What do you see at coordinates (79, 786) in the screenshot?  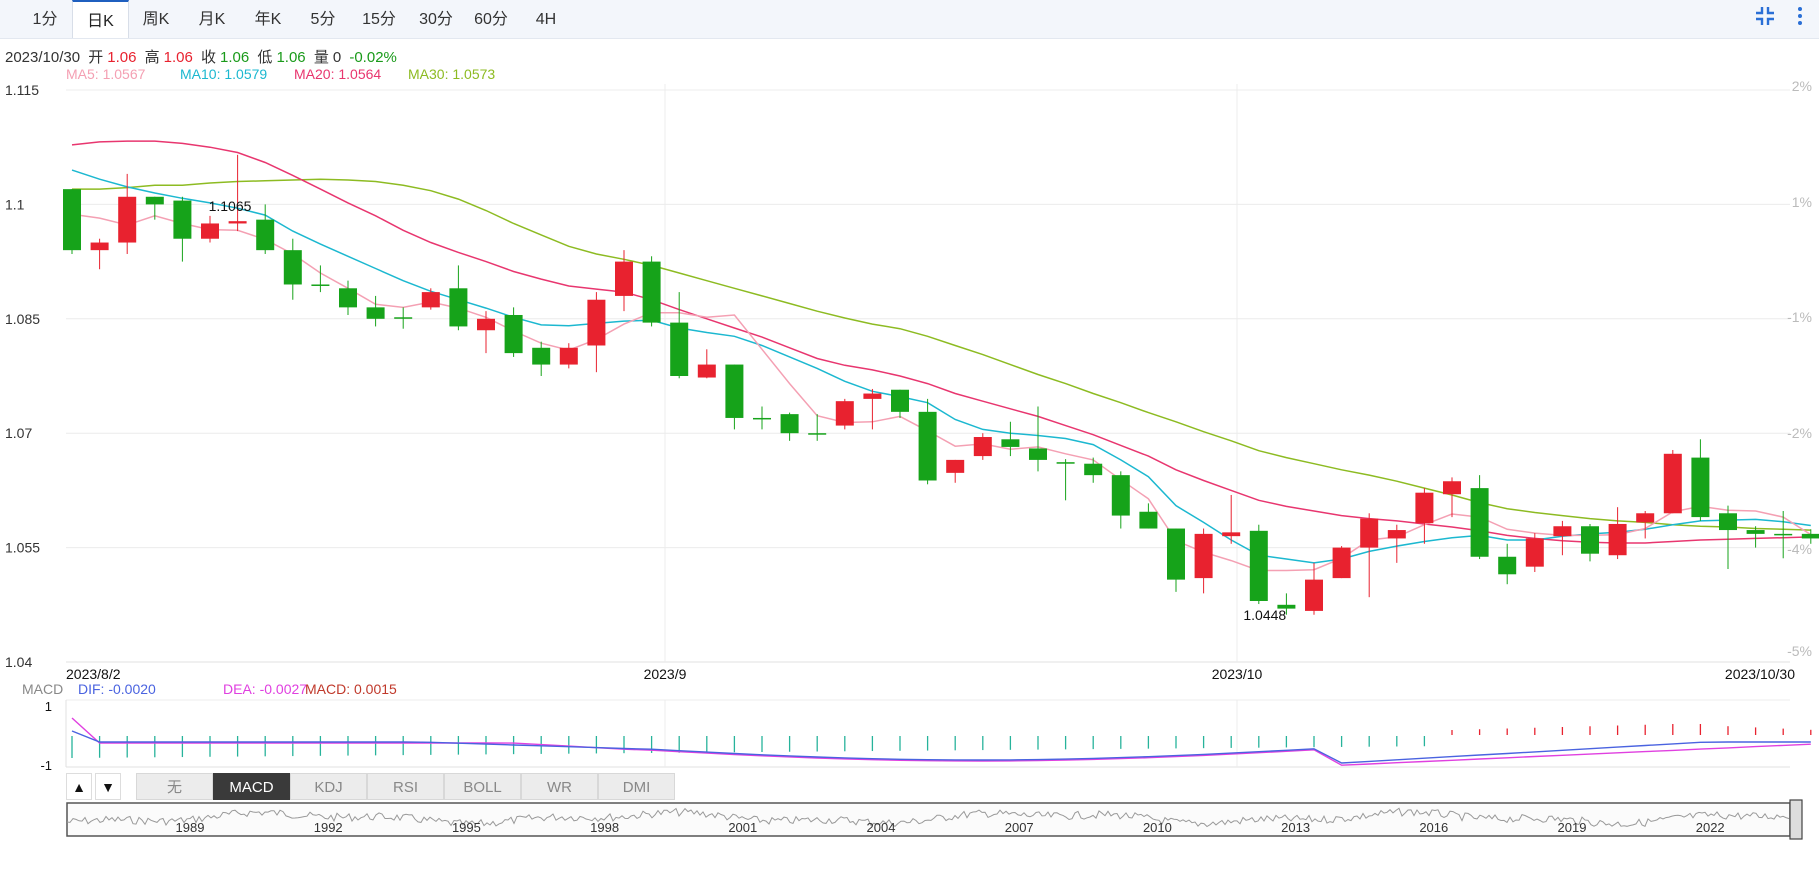 I see `scroll-up-button: ▲` at bounding box center [79, 786].